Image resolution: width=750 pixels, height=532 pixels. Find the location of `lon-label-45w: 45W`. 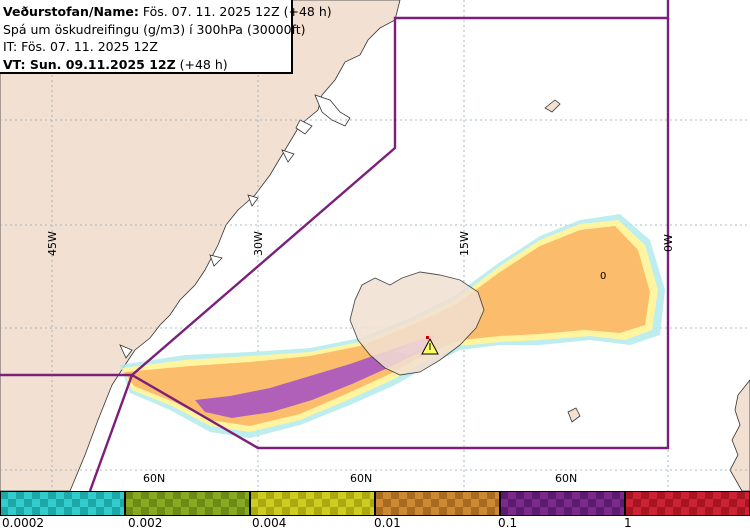

lon-label-45w: 45W is located at coordinates (52, 243).